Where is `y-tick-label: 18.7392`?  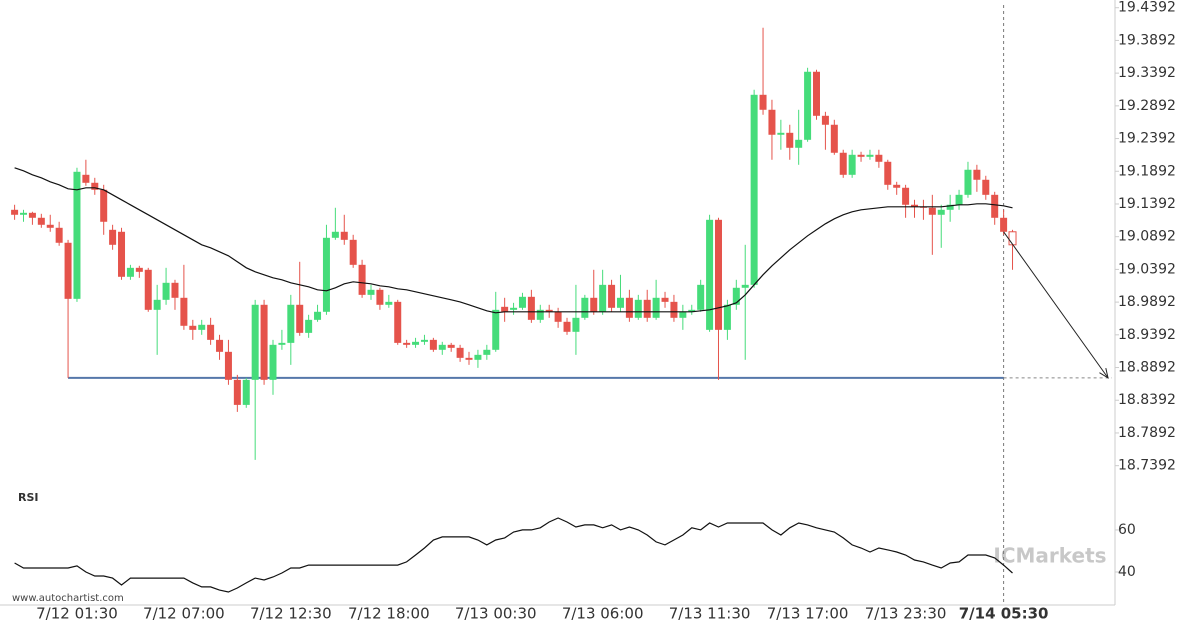
y-tick-label: 18.7392 is located at coordinates (1147, 466).